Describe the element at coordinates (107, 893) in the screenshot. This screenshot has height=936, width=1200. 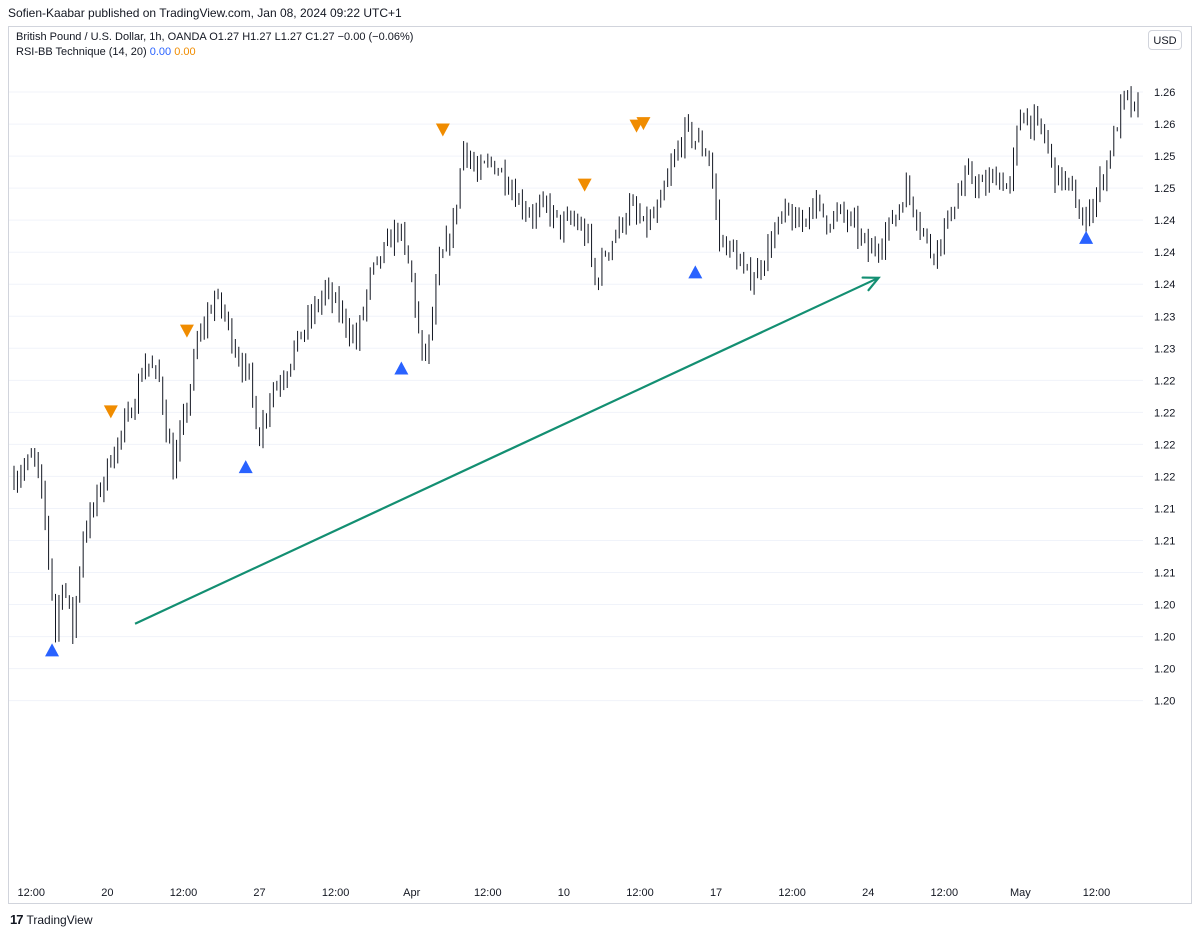
I see `x-tick-label: 20` at that location.